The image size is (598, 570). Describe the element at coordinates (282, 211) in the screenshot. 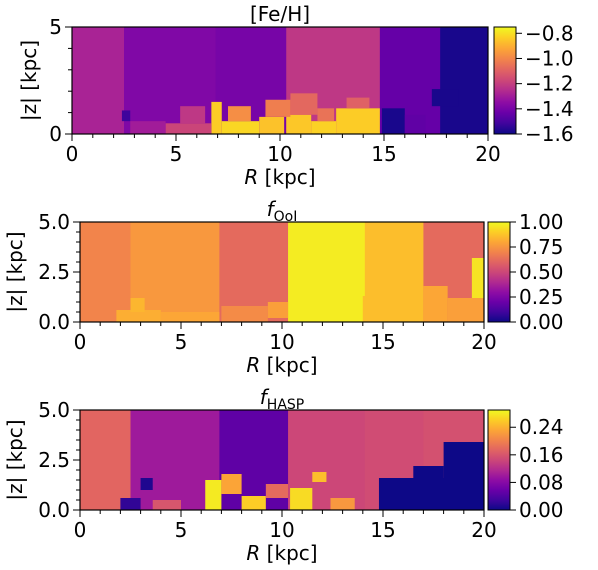

I see `panel-title: fOoI` at that location.